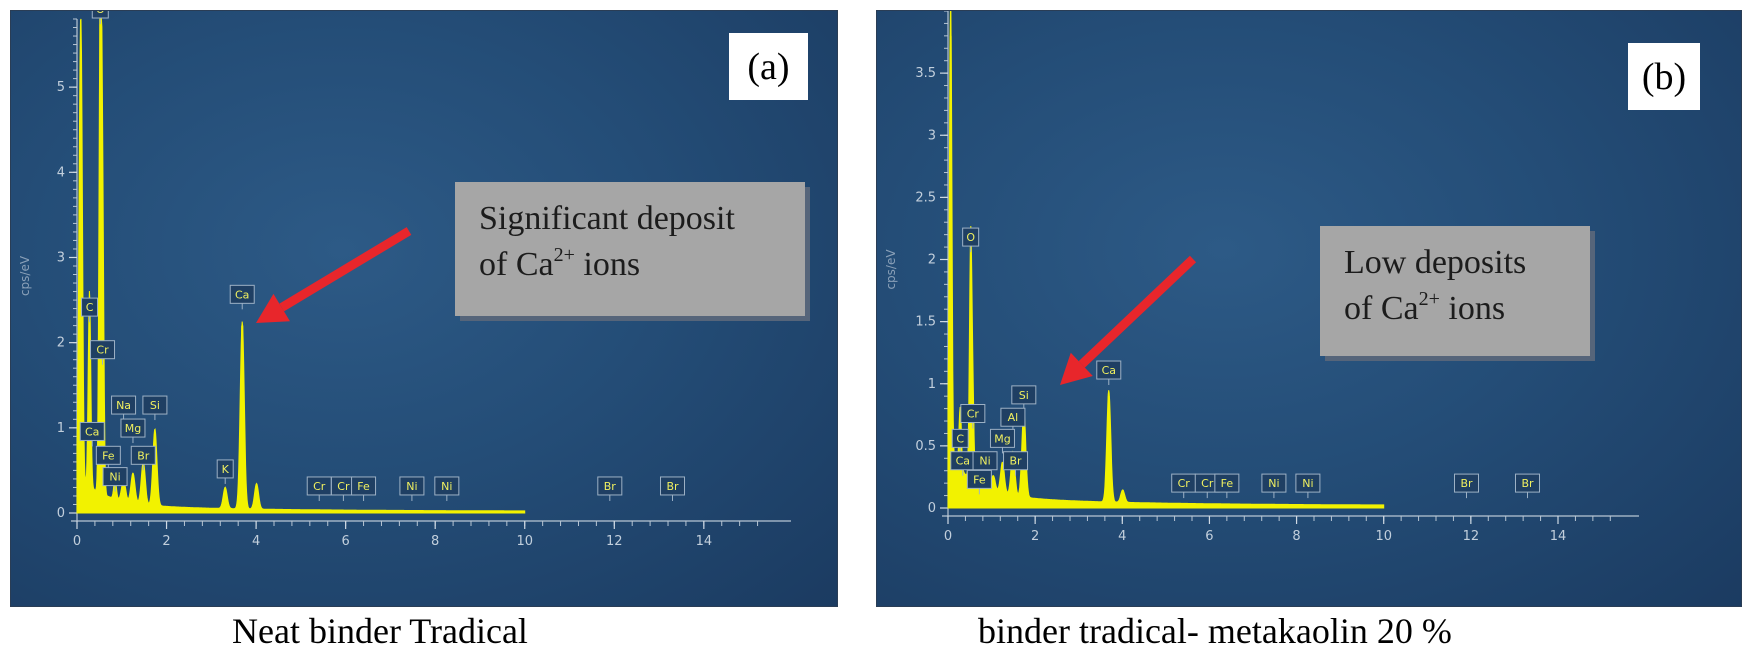 The image size is (1743, 658). Describe the element at coordinates (345, 269) in the screenshot. I see `callout-arrow-shaft` at that location.